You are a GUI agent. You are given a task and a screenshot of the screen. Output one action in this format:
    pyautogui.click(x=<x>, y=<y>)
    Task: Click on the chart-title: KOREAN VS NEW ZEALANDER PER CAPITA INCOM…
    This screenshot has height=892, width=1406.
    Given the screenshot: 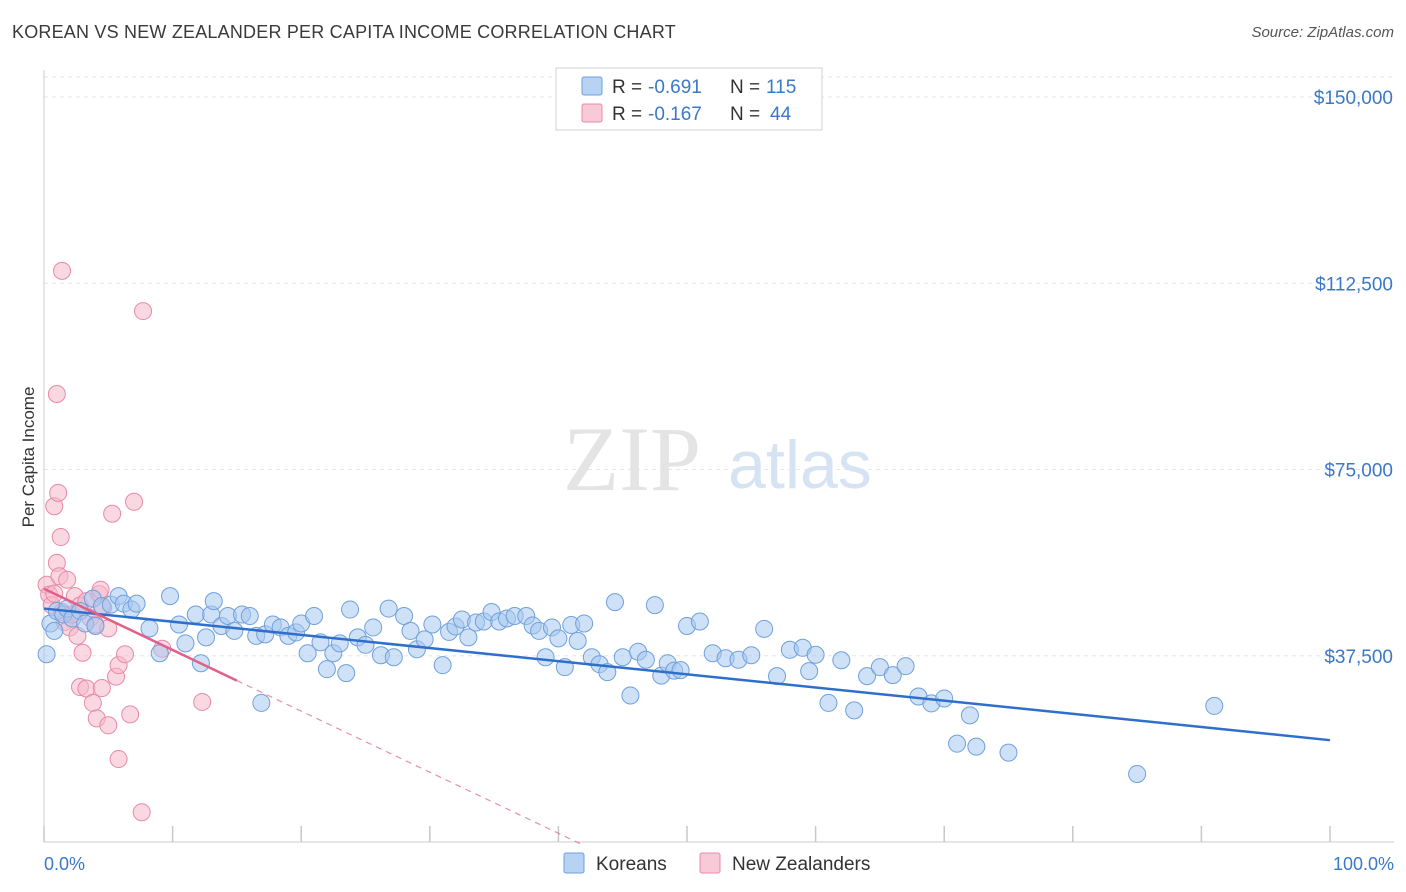 What is the action you would take?
    pyautogui.click(x=344, y=32)
    